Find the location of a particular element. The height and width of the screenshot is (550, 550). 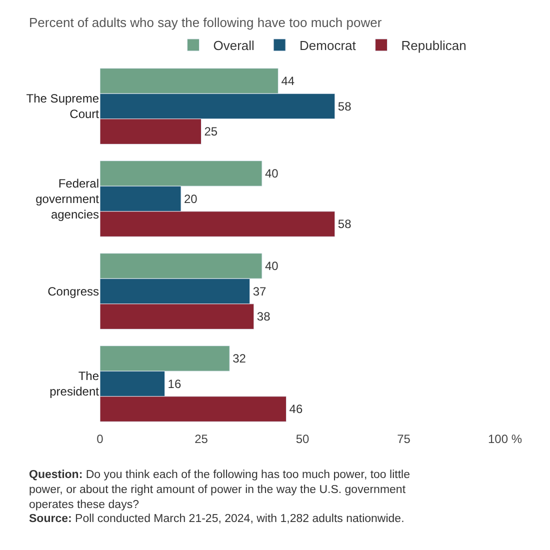

legend-label: Overall is located at coordinates (234, 46).